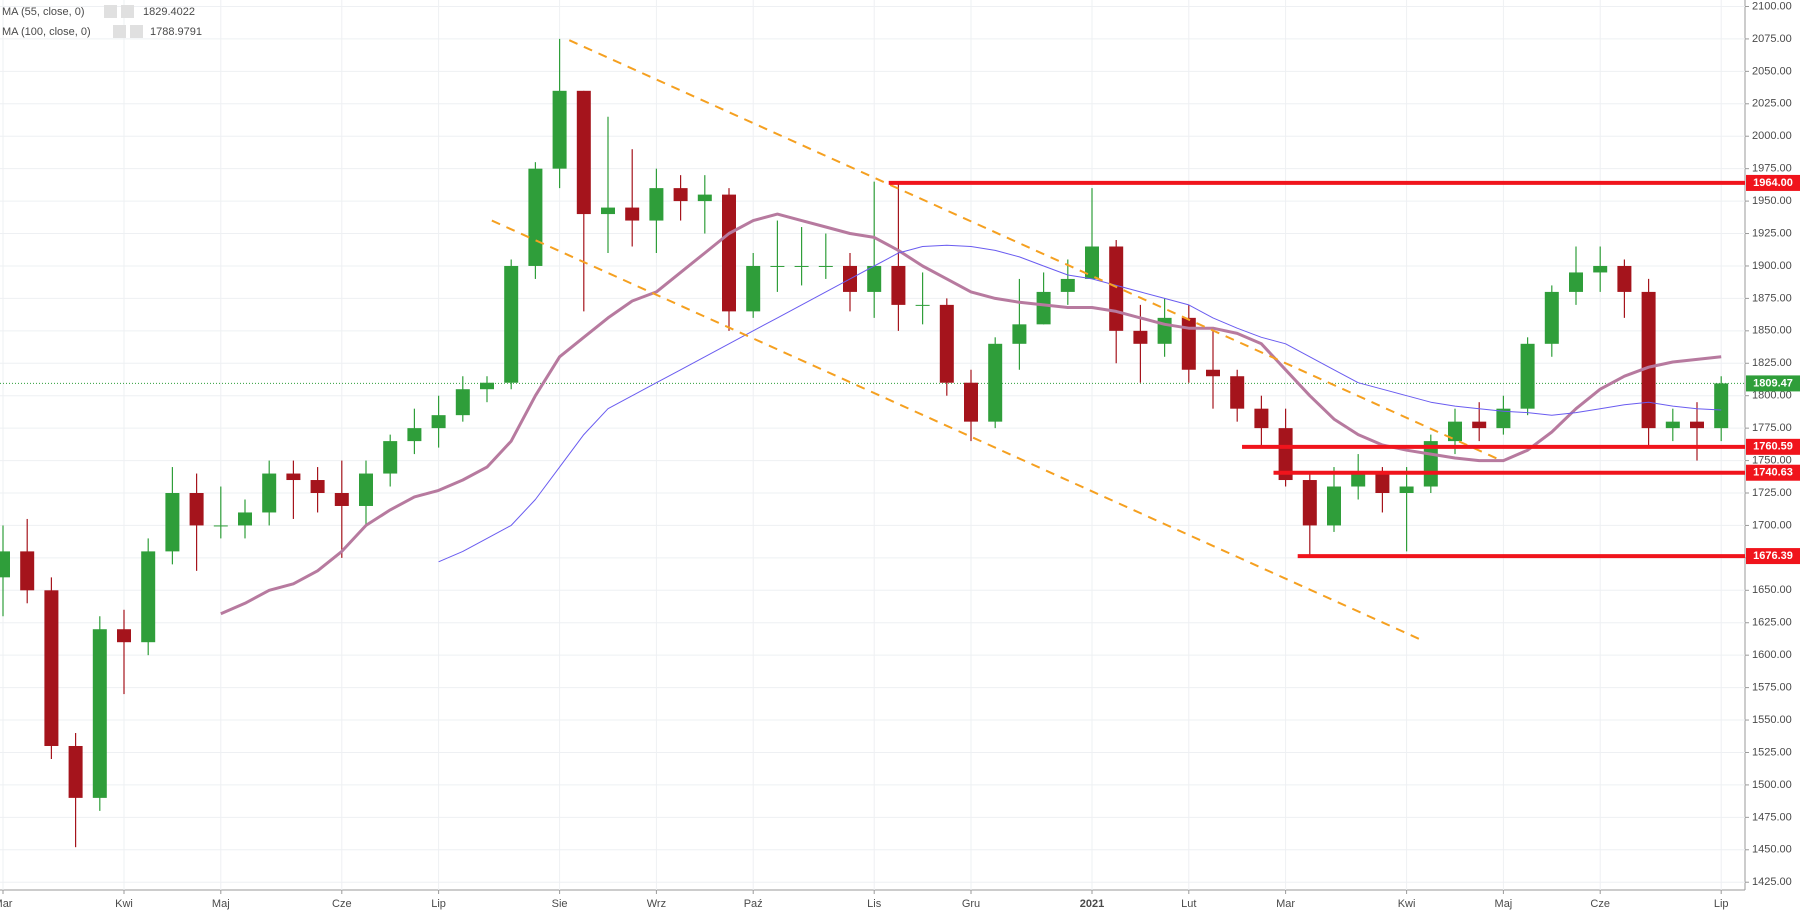  I want to click on legend-label: MA (100, close, 0), so click(46, 32).